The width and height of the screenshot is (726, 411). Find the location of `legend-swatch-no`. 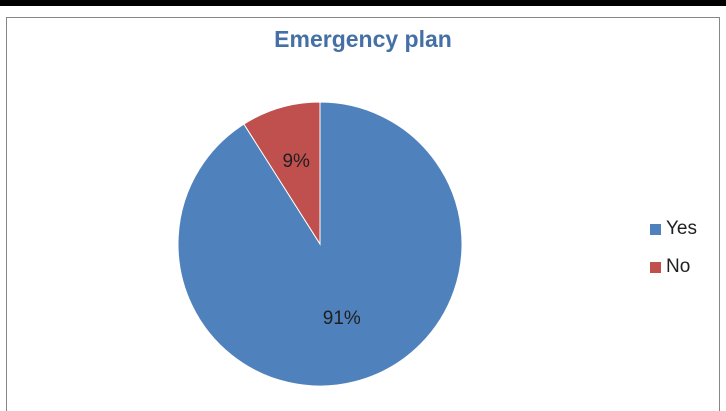

legend-swatch-no is located at coordinates (655, 267).